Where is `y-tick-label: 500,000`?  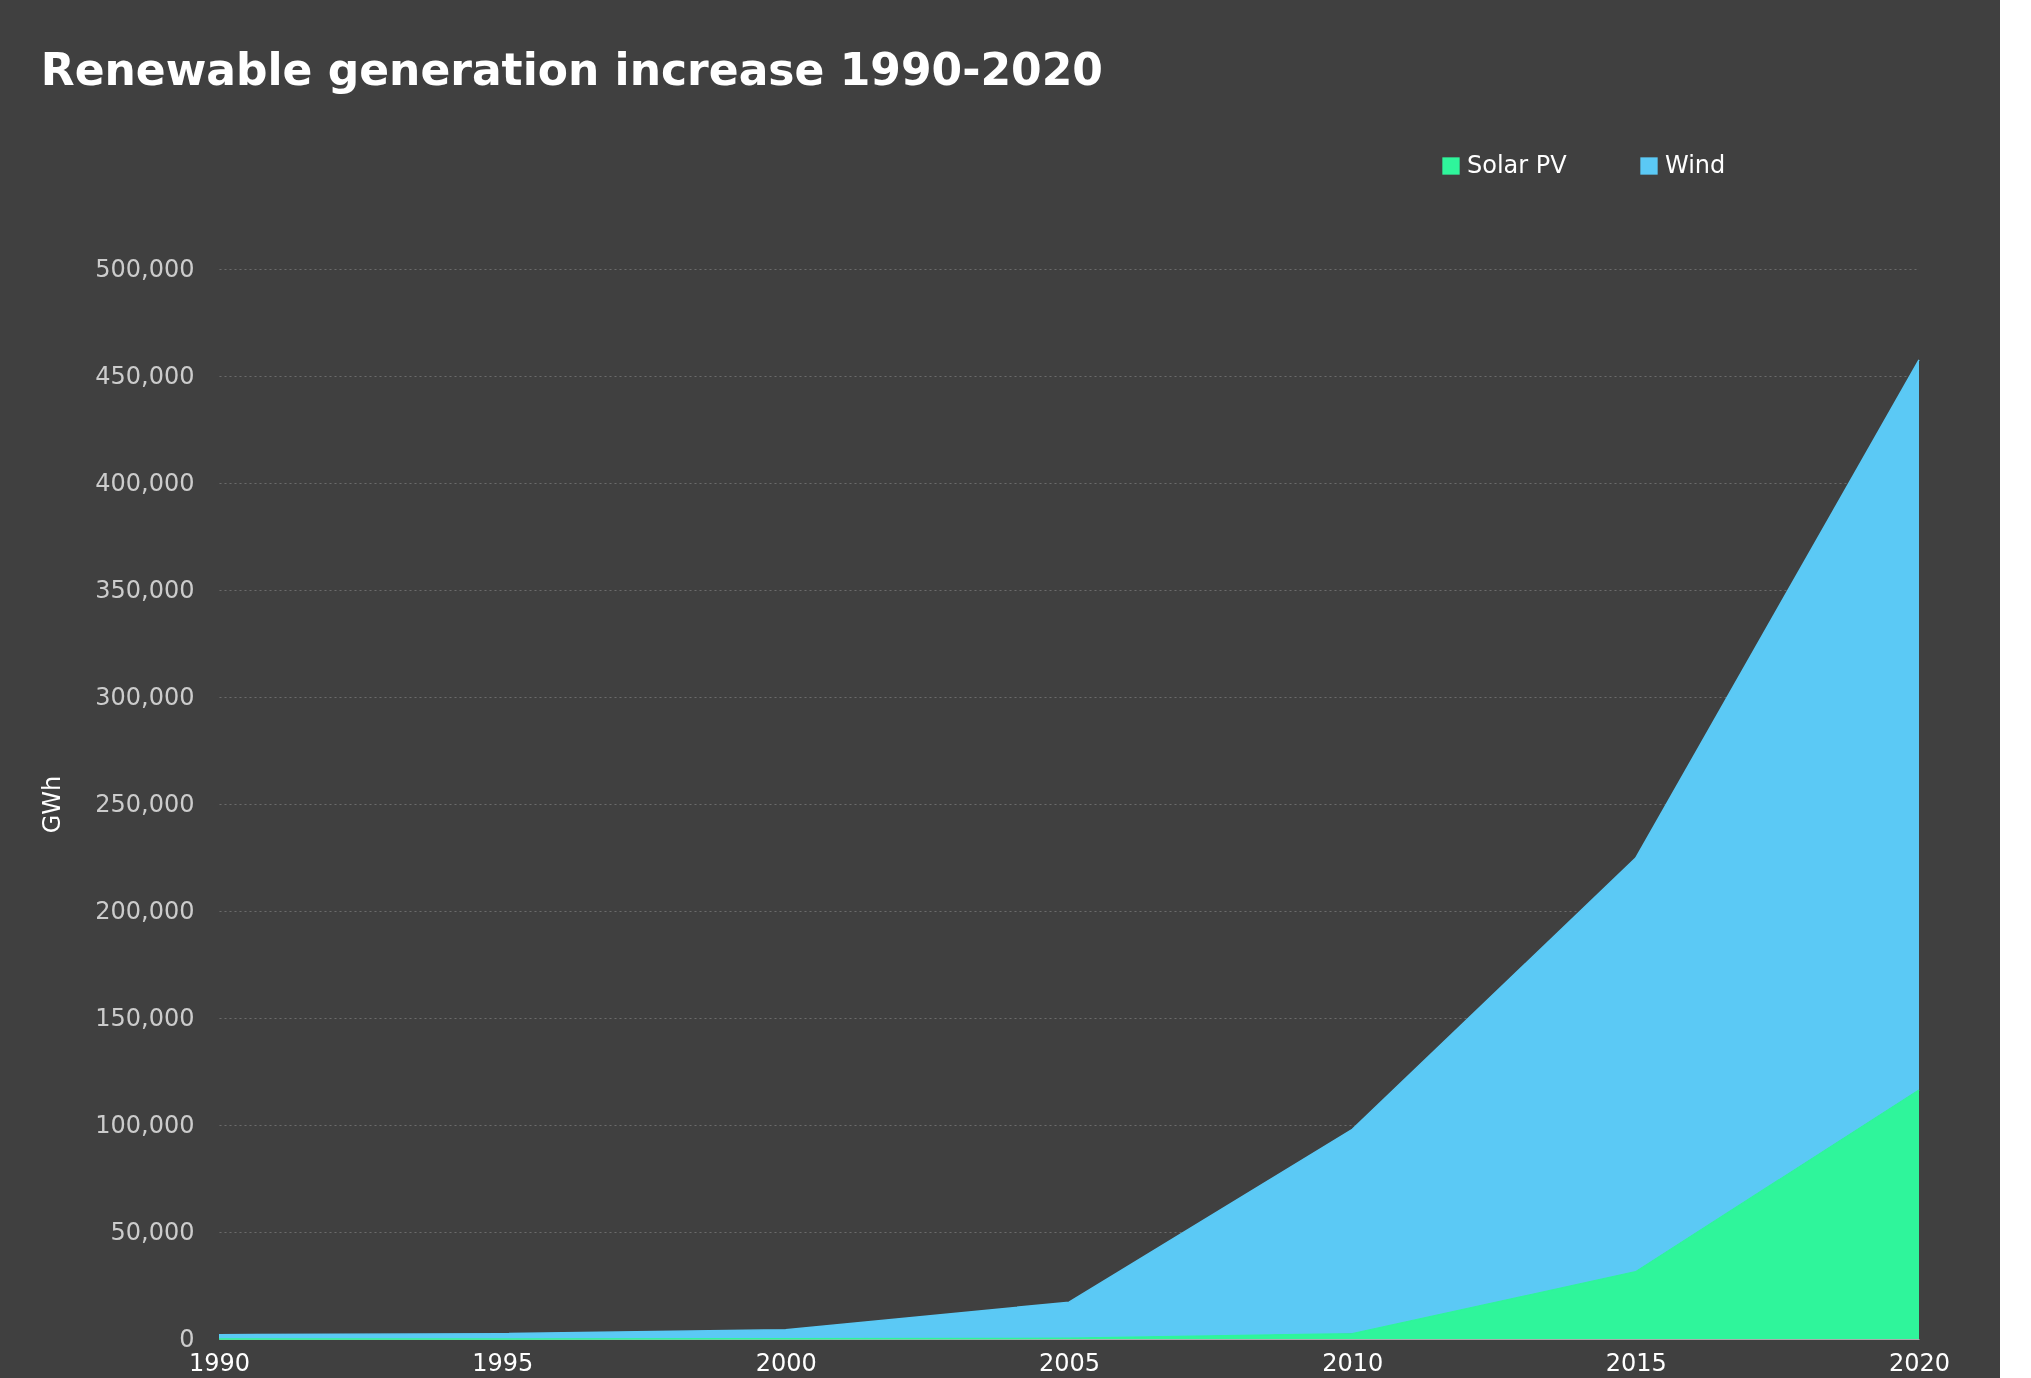 y-tick-label: 500,000 is located at coordinates (145, 268).